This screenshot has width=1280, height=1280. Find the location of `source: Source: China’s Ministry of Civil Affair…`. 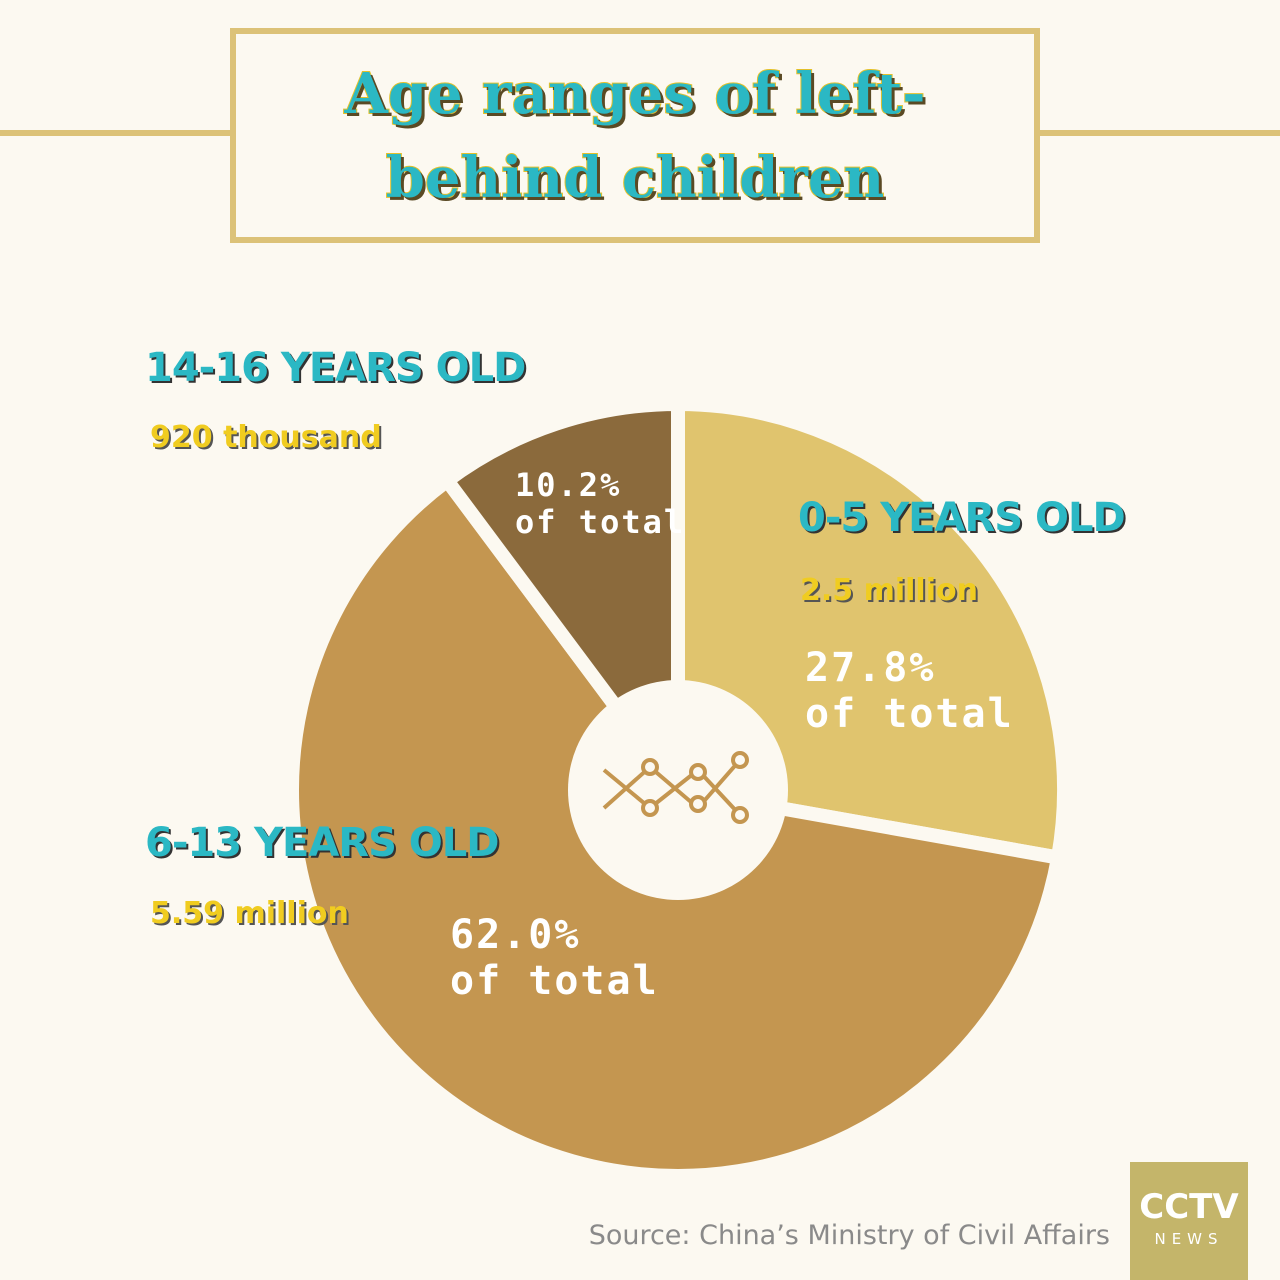

source: Source: China’s Ministry of Civil Affair… is located at coordinates (849, 1235).